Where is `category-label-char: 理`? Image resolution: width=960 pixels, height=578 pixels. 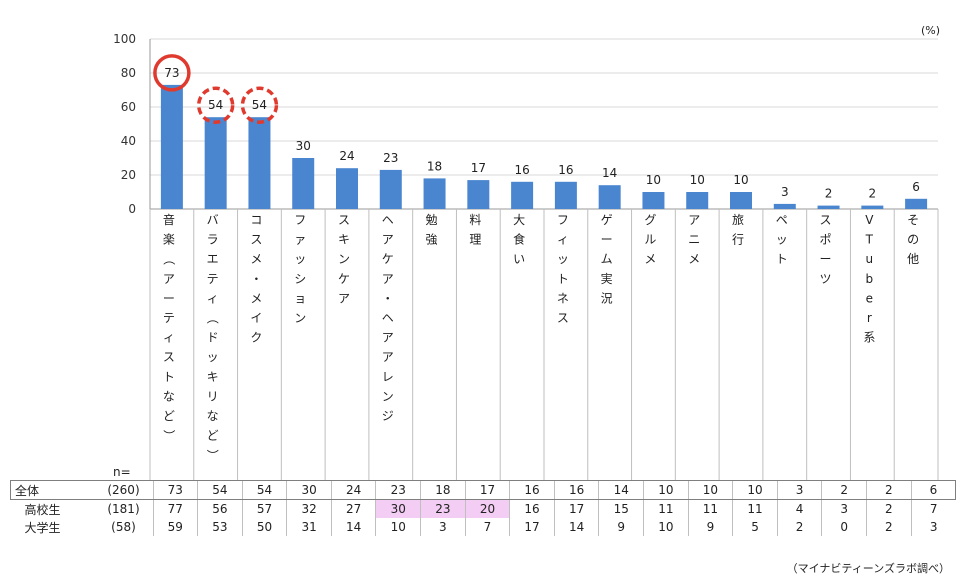
category-label-char: 理 is located at coordinates (475, 240).